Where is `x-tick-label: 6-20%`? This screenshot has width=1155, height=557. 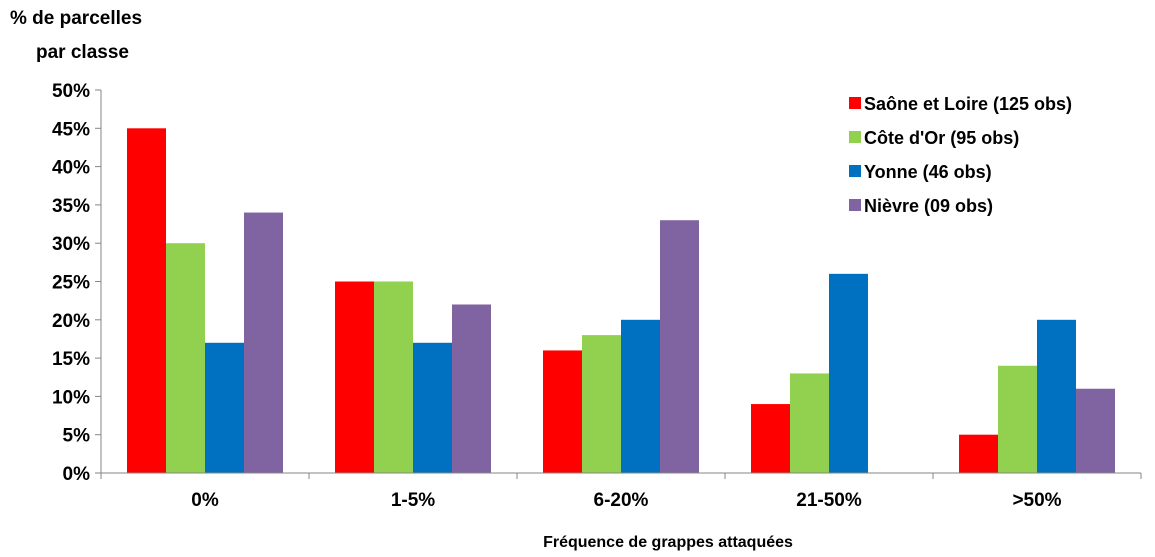
x-tick-label: 6-20% is located at coordinates (621, 500).